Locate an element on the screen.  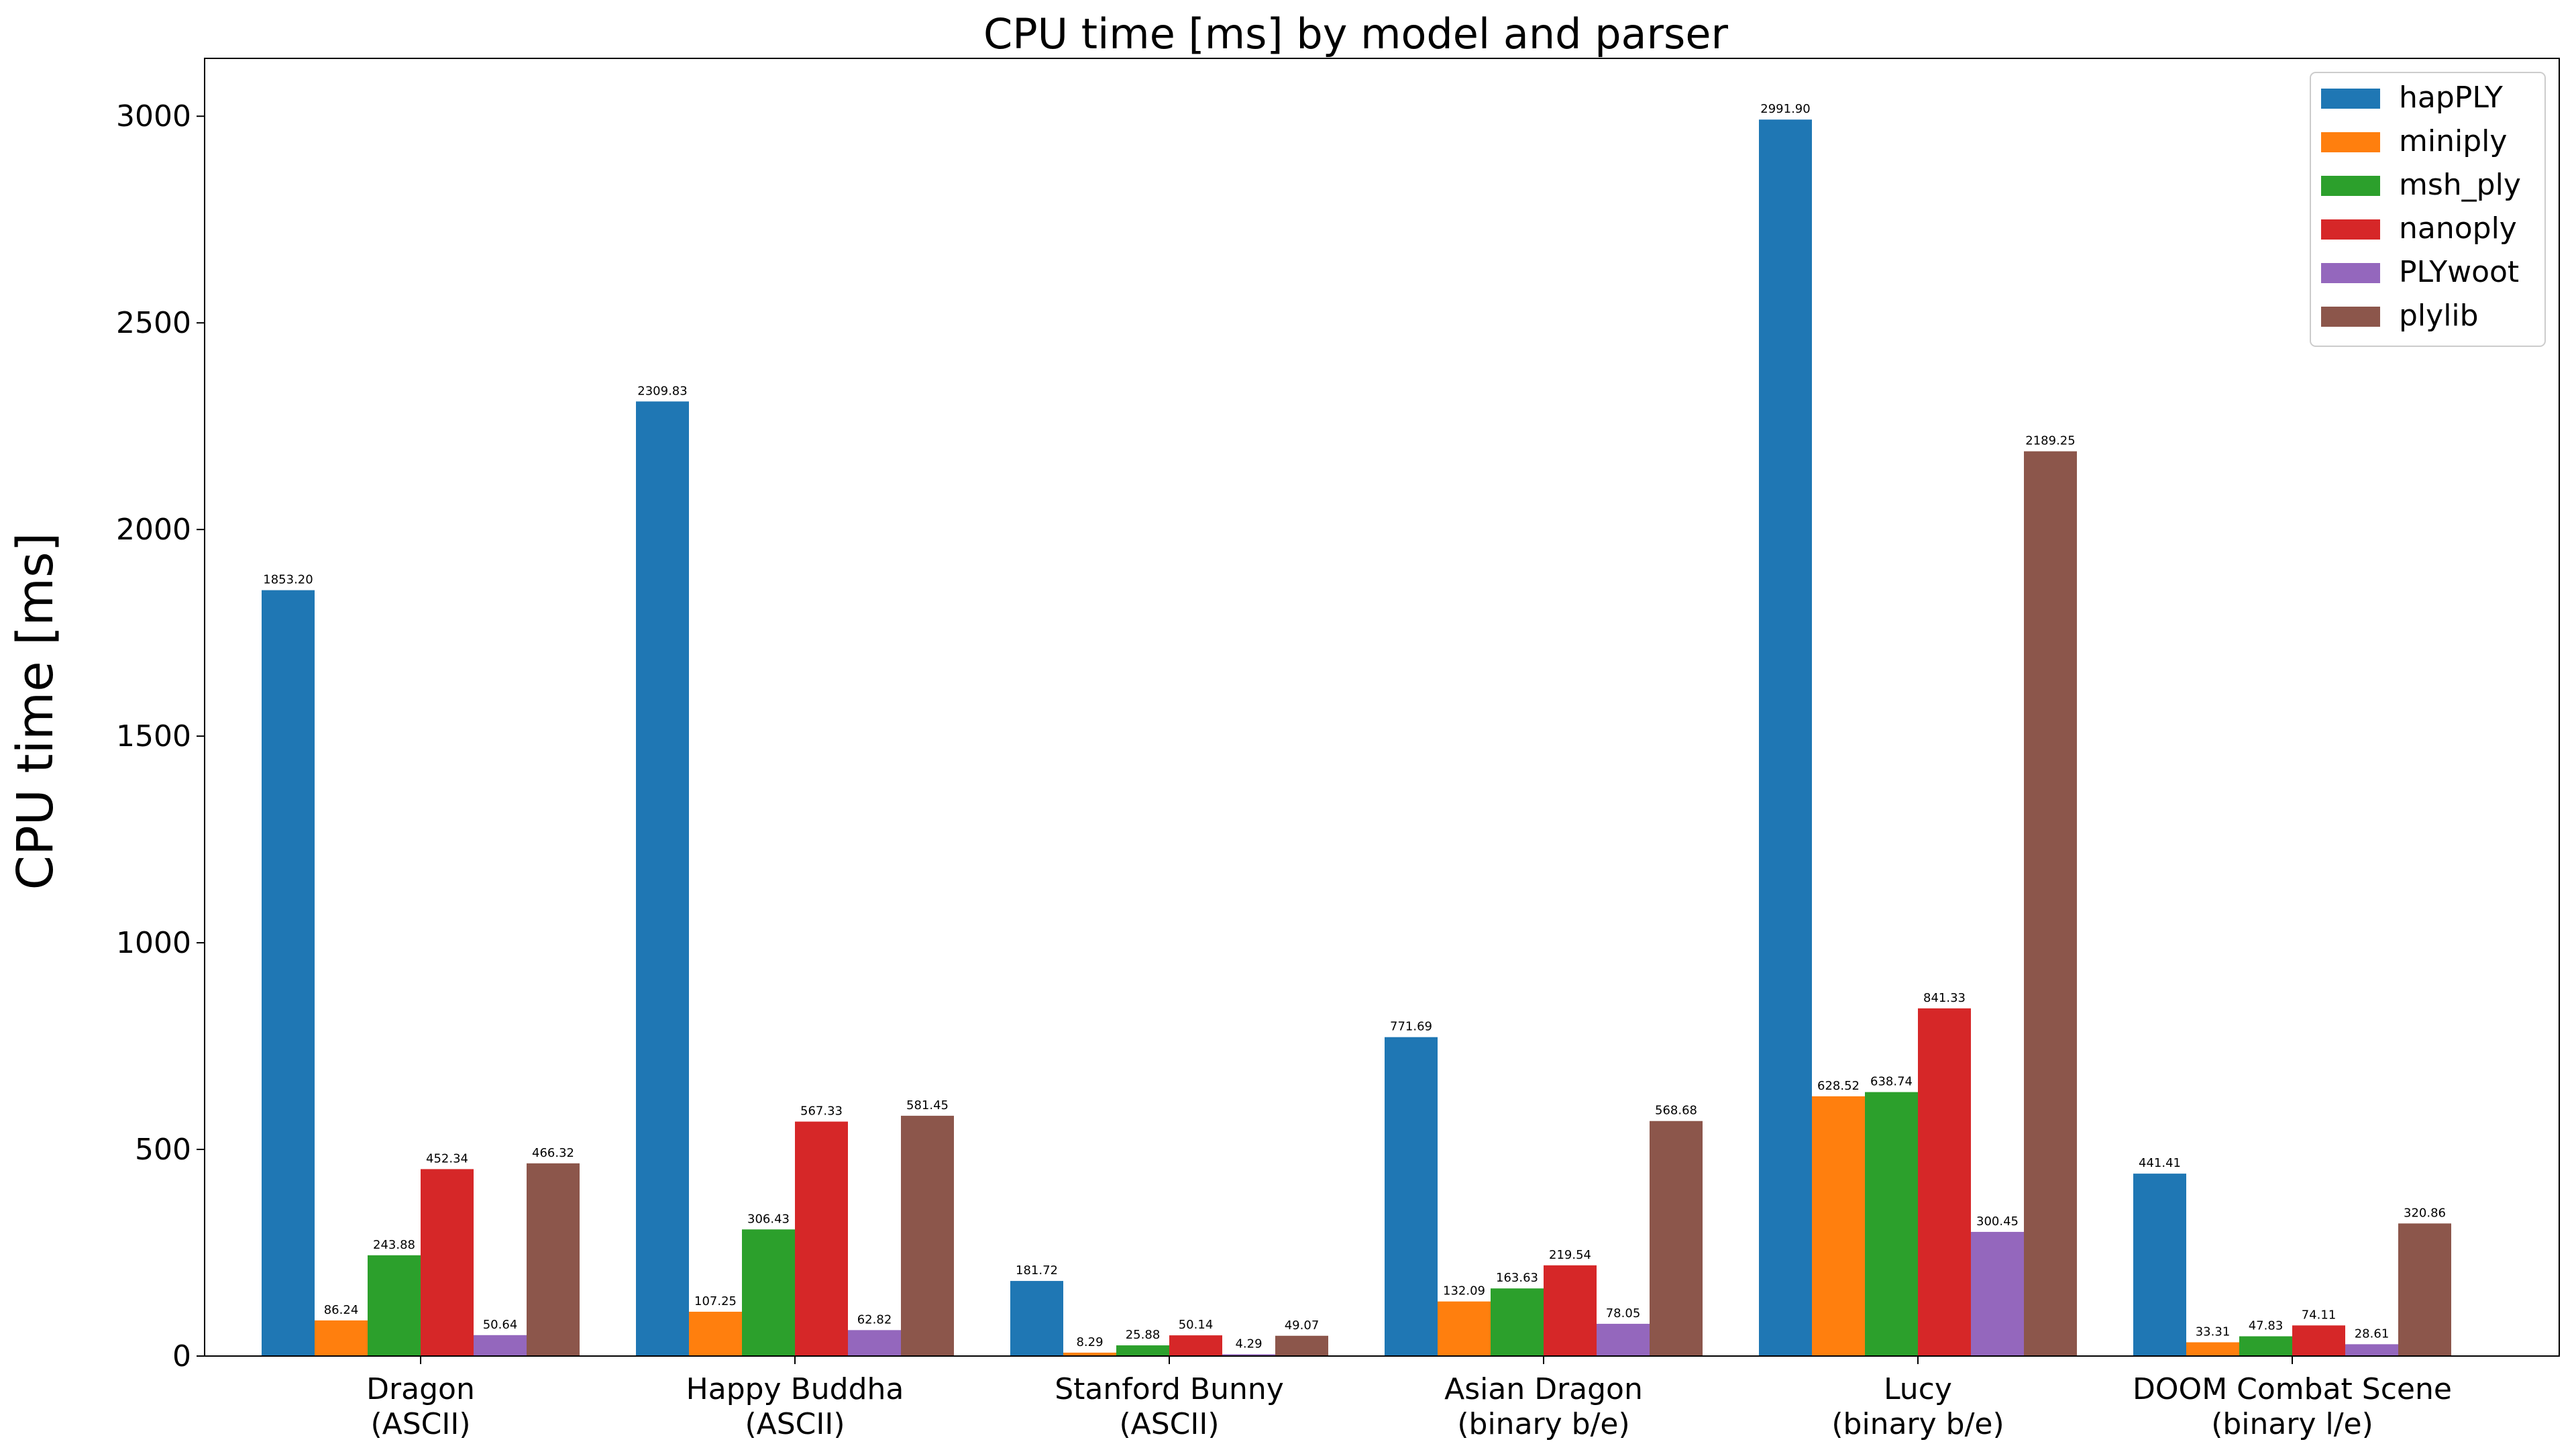
x-tick-label: Happy Buddha is located at coordinates (795, 1389).